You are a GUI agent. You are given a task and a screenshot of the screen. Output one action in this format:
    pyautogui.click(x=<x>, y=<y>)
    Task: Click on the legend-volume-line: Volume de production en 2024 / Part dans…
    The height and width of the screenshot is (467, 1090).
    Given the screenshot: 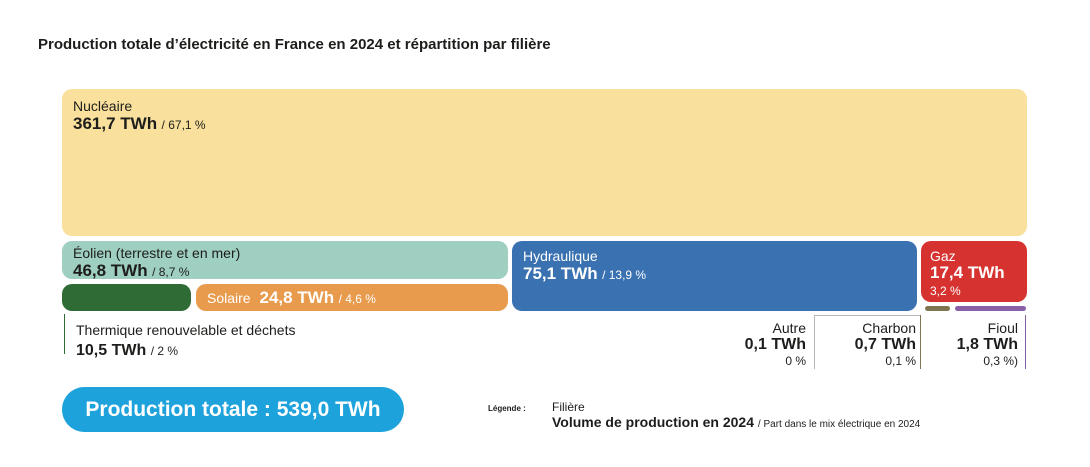 What is the action you would take?
    pyautogui.click(x=736, y=422)
    